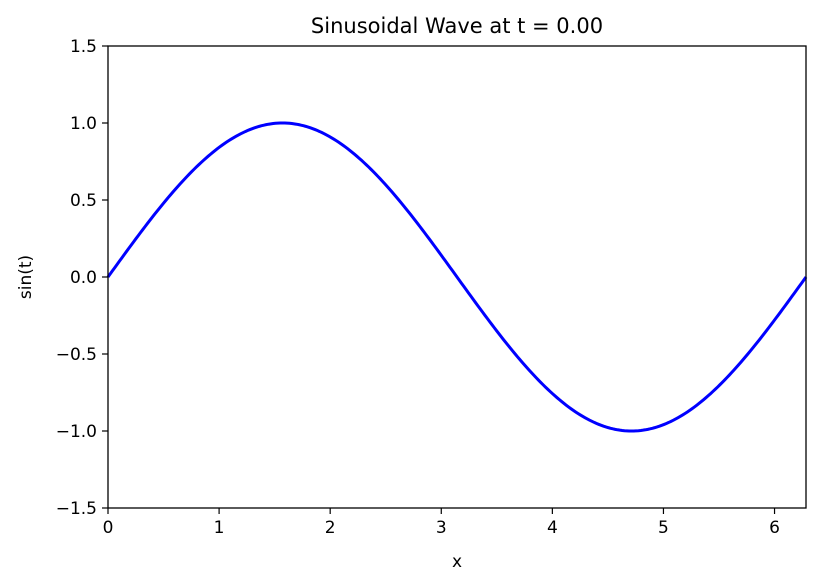 Image resolution: width=821 pixels, height=586 pixels. What do you see at coordinates (219, 528) in the screenshot?
I see `x-tick-label: 1` at bounding box center [219, 528].